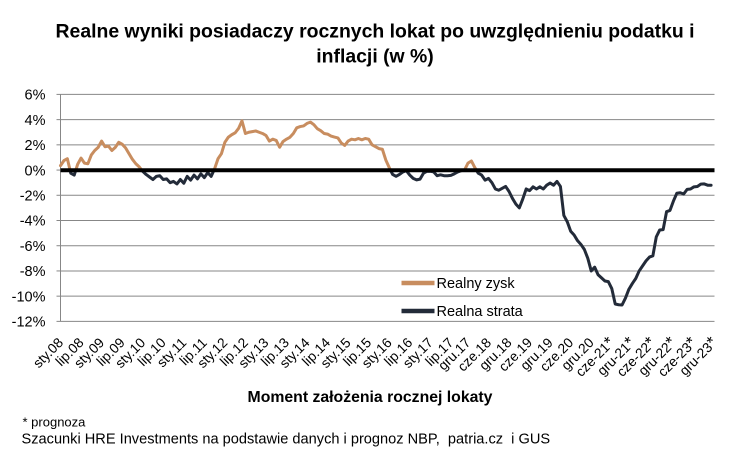 This screenshot has height=467, width=738. Describe the element at coordinates (374, 57) in the screenshot. I see `svg-text: inflacji (w %)` at that location.